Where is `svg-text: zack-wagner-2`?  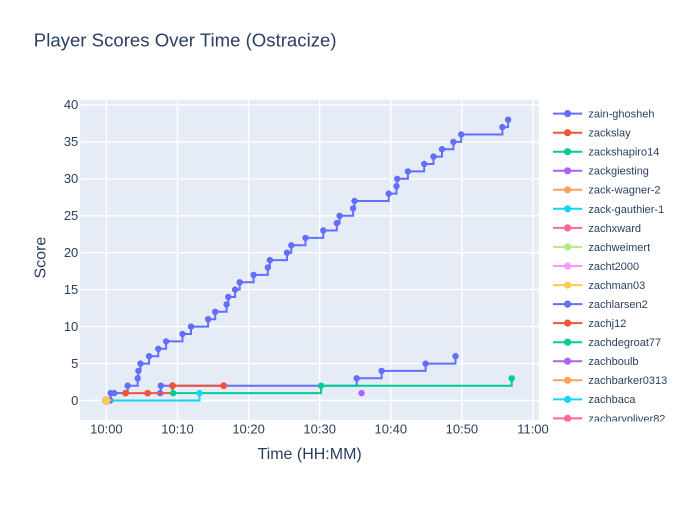
svg-text: zack-wagner-2 is located at coordinates (624, 191).